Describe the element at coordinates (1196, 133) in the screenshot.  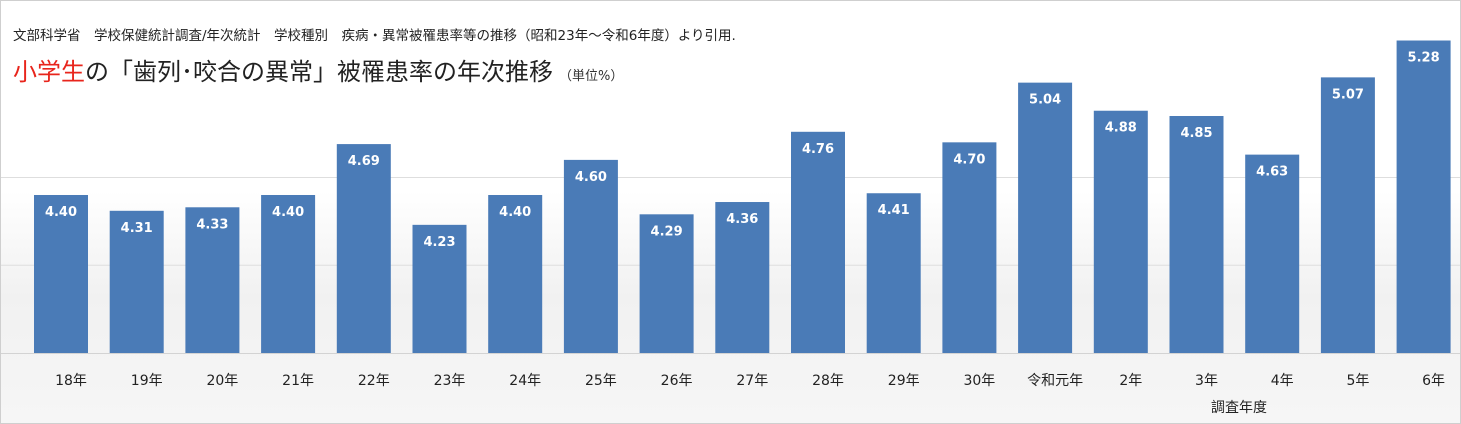
I see `data-label: 4.85` at that location.